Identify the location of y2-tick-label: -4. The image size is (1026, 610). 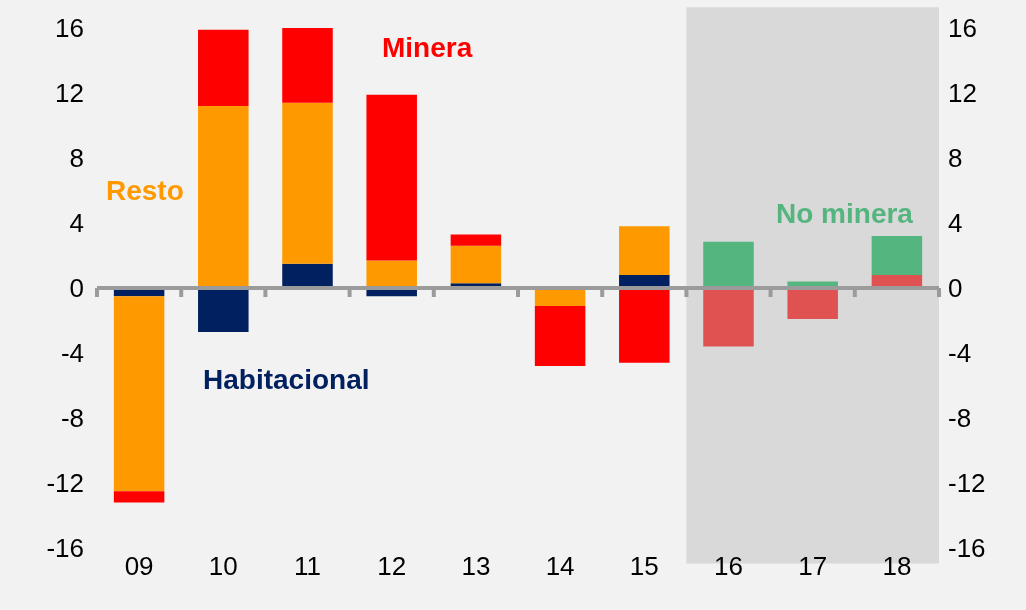
(960, 353).